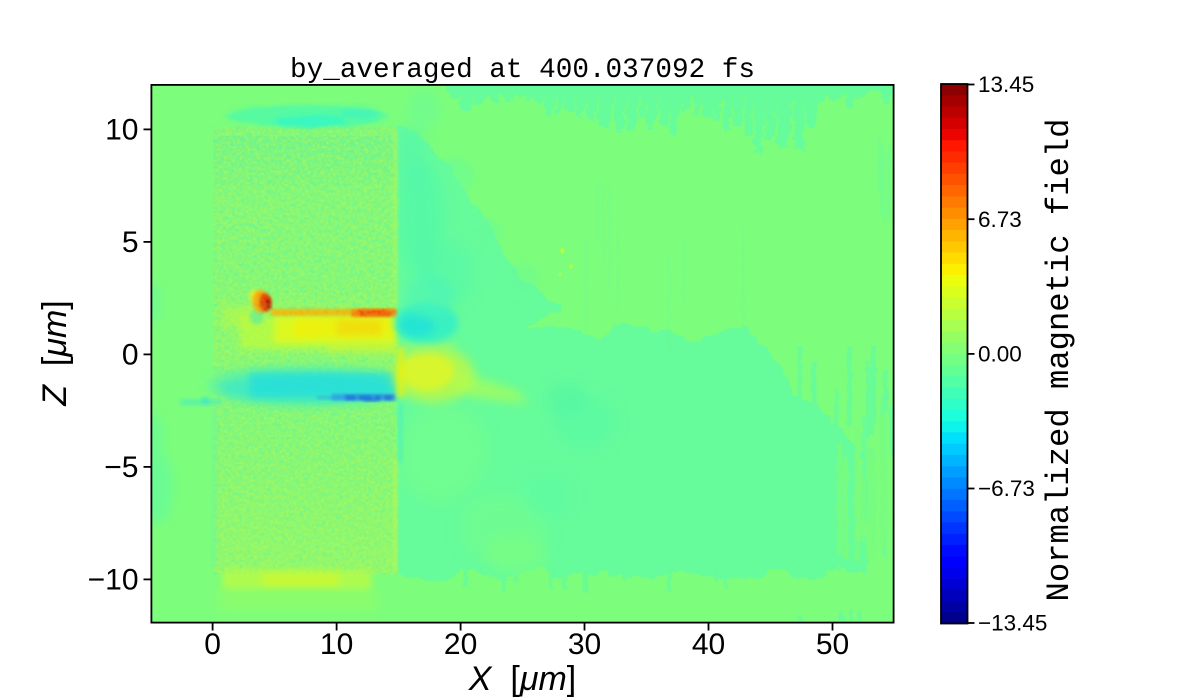  I want to click on svg-text: Z [μm], so click(55, 353).